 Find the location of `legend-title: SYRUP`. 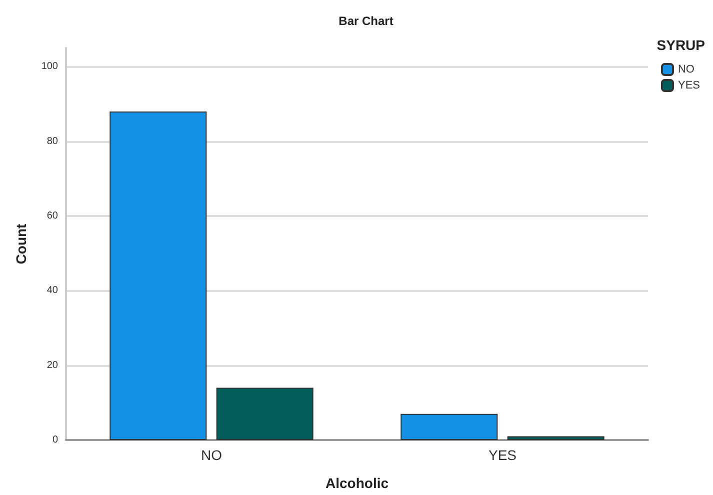

legend-title: SYRUP is located at coordinates (680, 45).